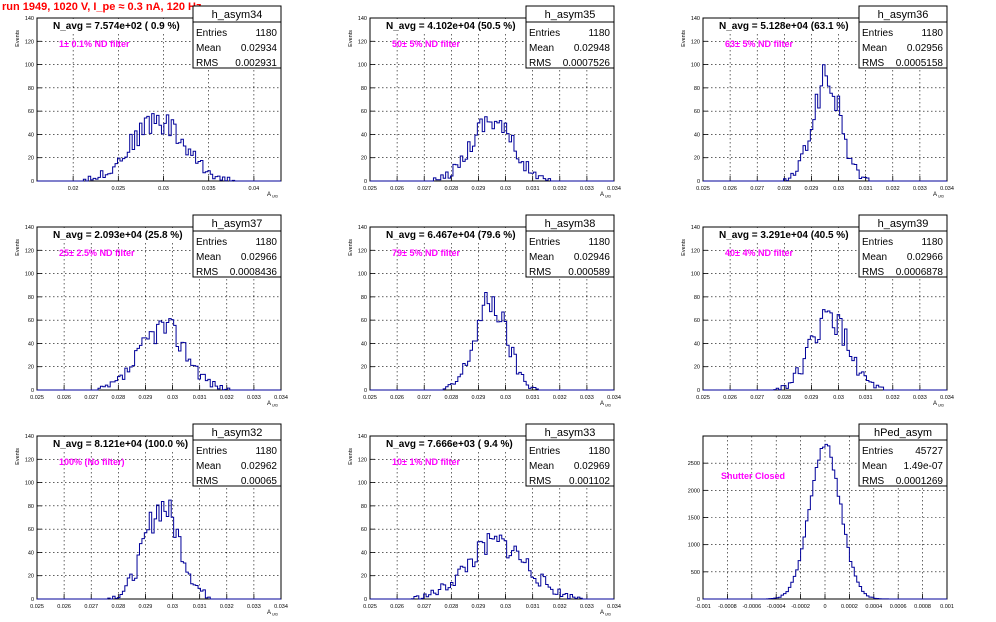  I want to click on stats-title: h_asym34, so click(237, 15).